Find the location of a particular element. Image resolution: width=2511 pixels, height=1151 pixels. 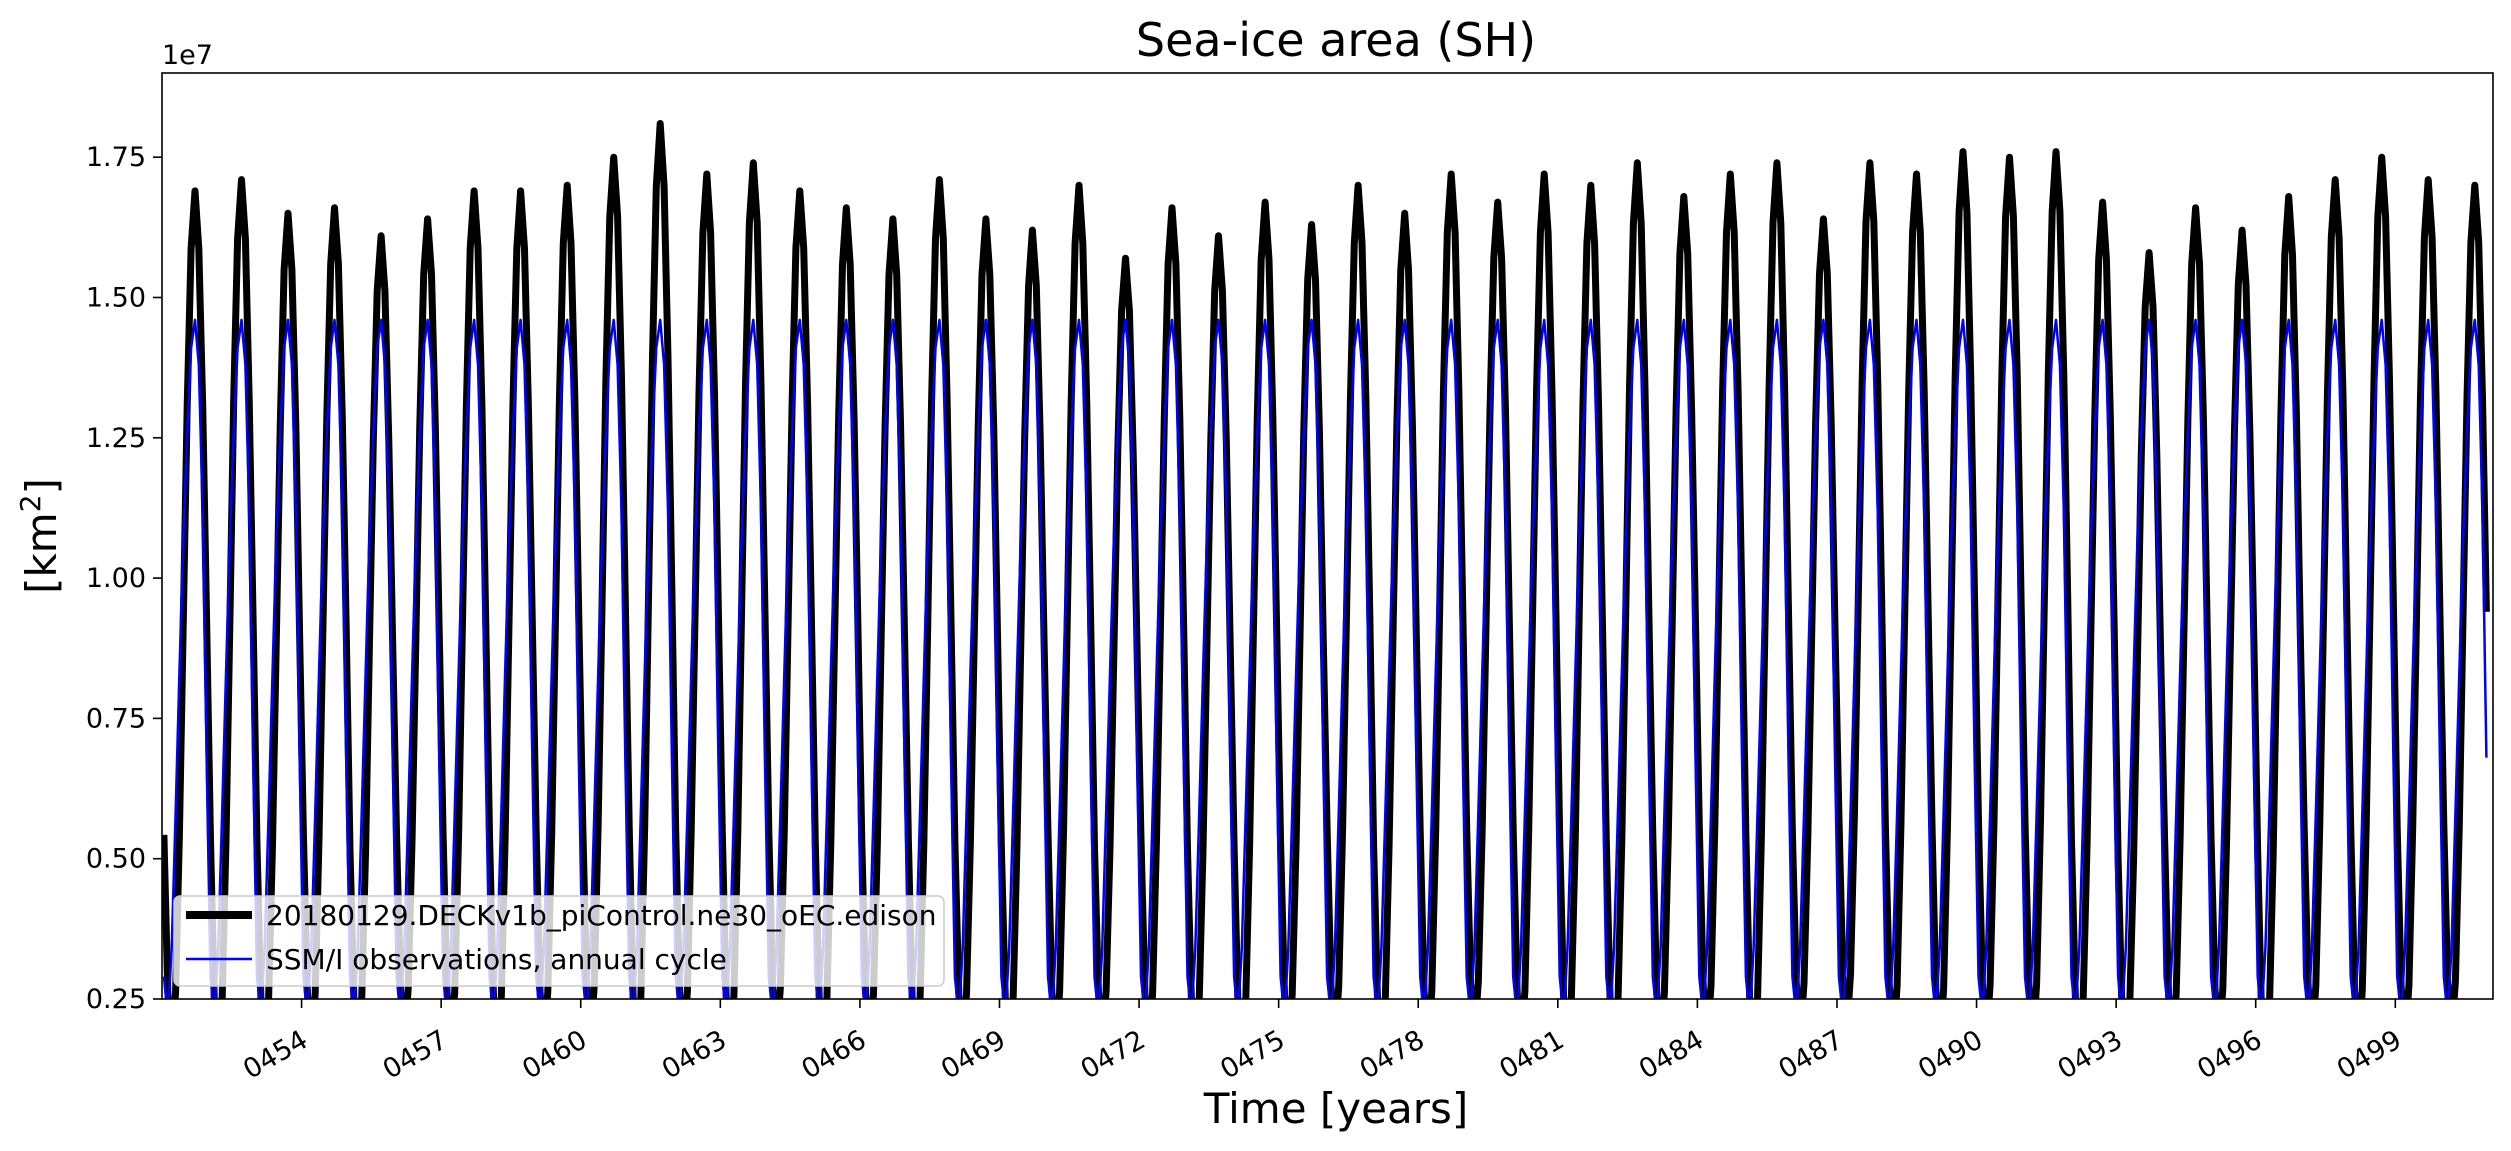

x-tick-label: 0490 is located at coordinates (1950, 1054).